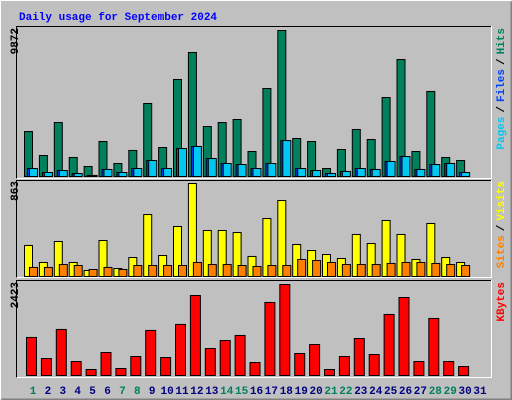 The height and width of the screenshot is (400, 512). I want to click on y-max-label: 9872, so click(16, 41).